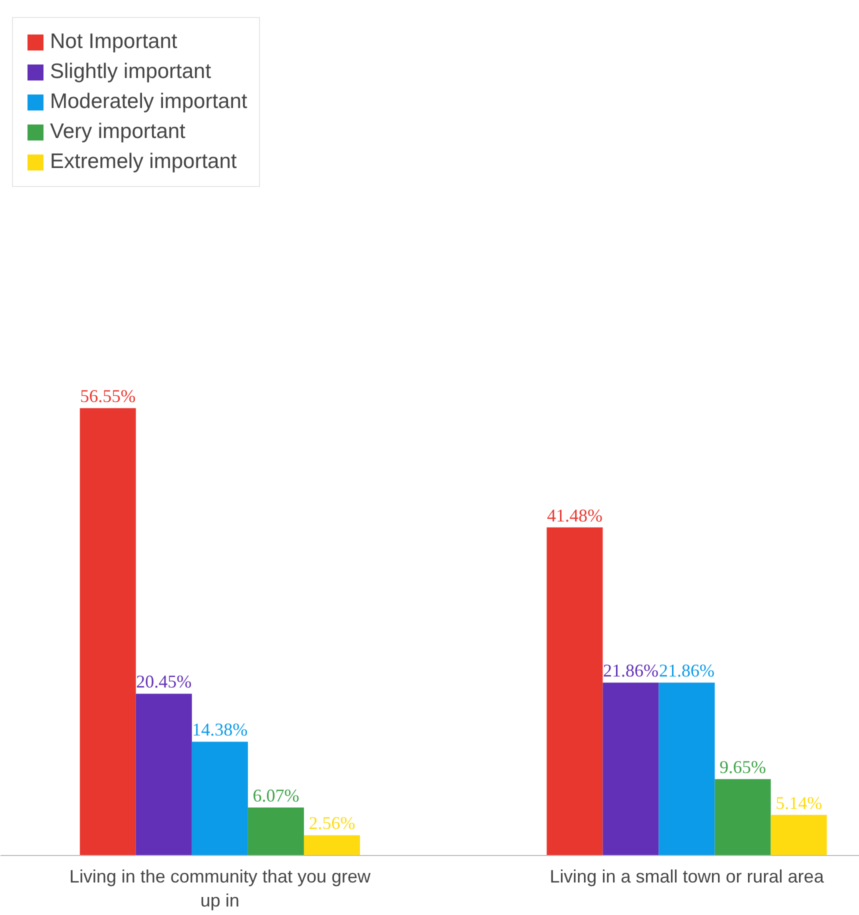 The height and width of the screenshot is (915, 859). I want to click on legend-label: Not Important, so click(114, 42).